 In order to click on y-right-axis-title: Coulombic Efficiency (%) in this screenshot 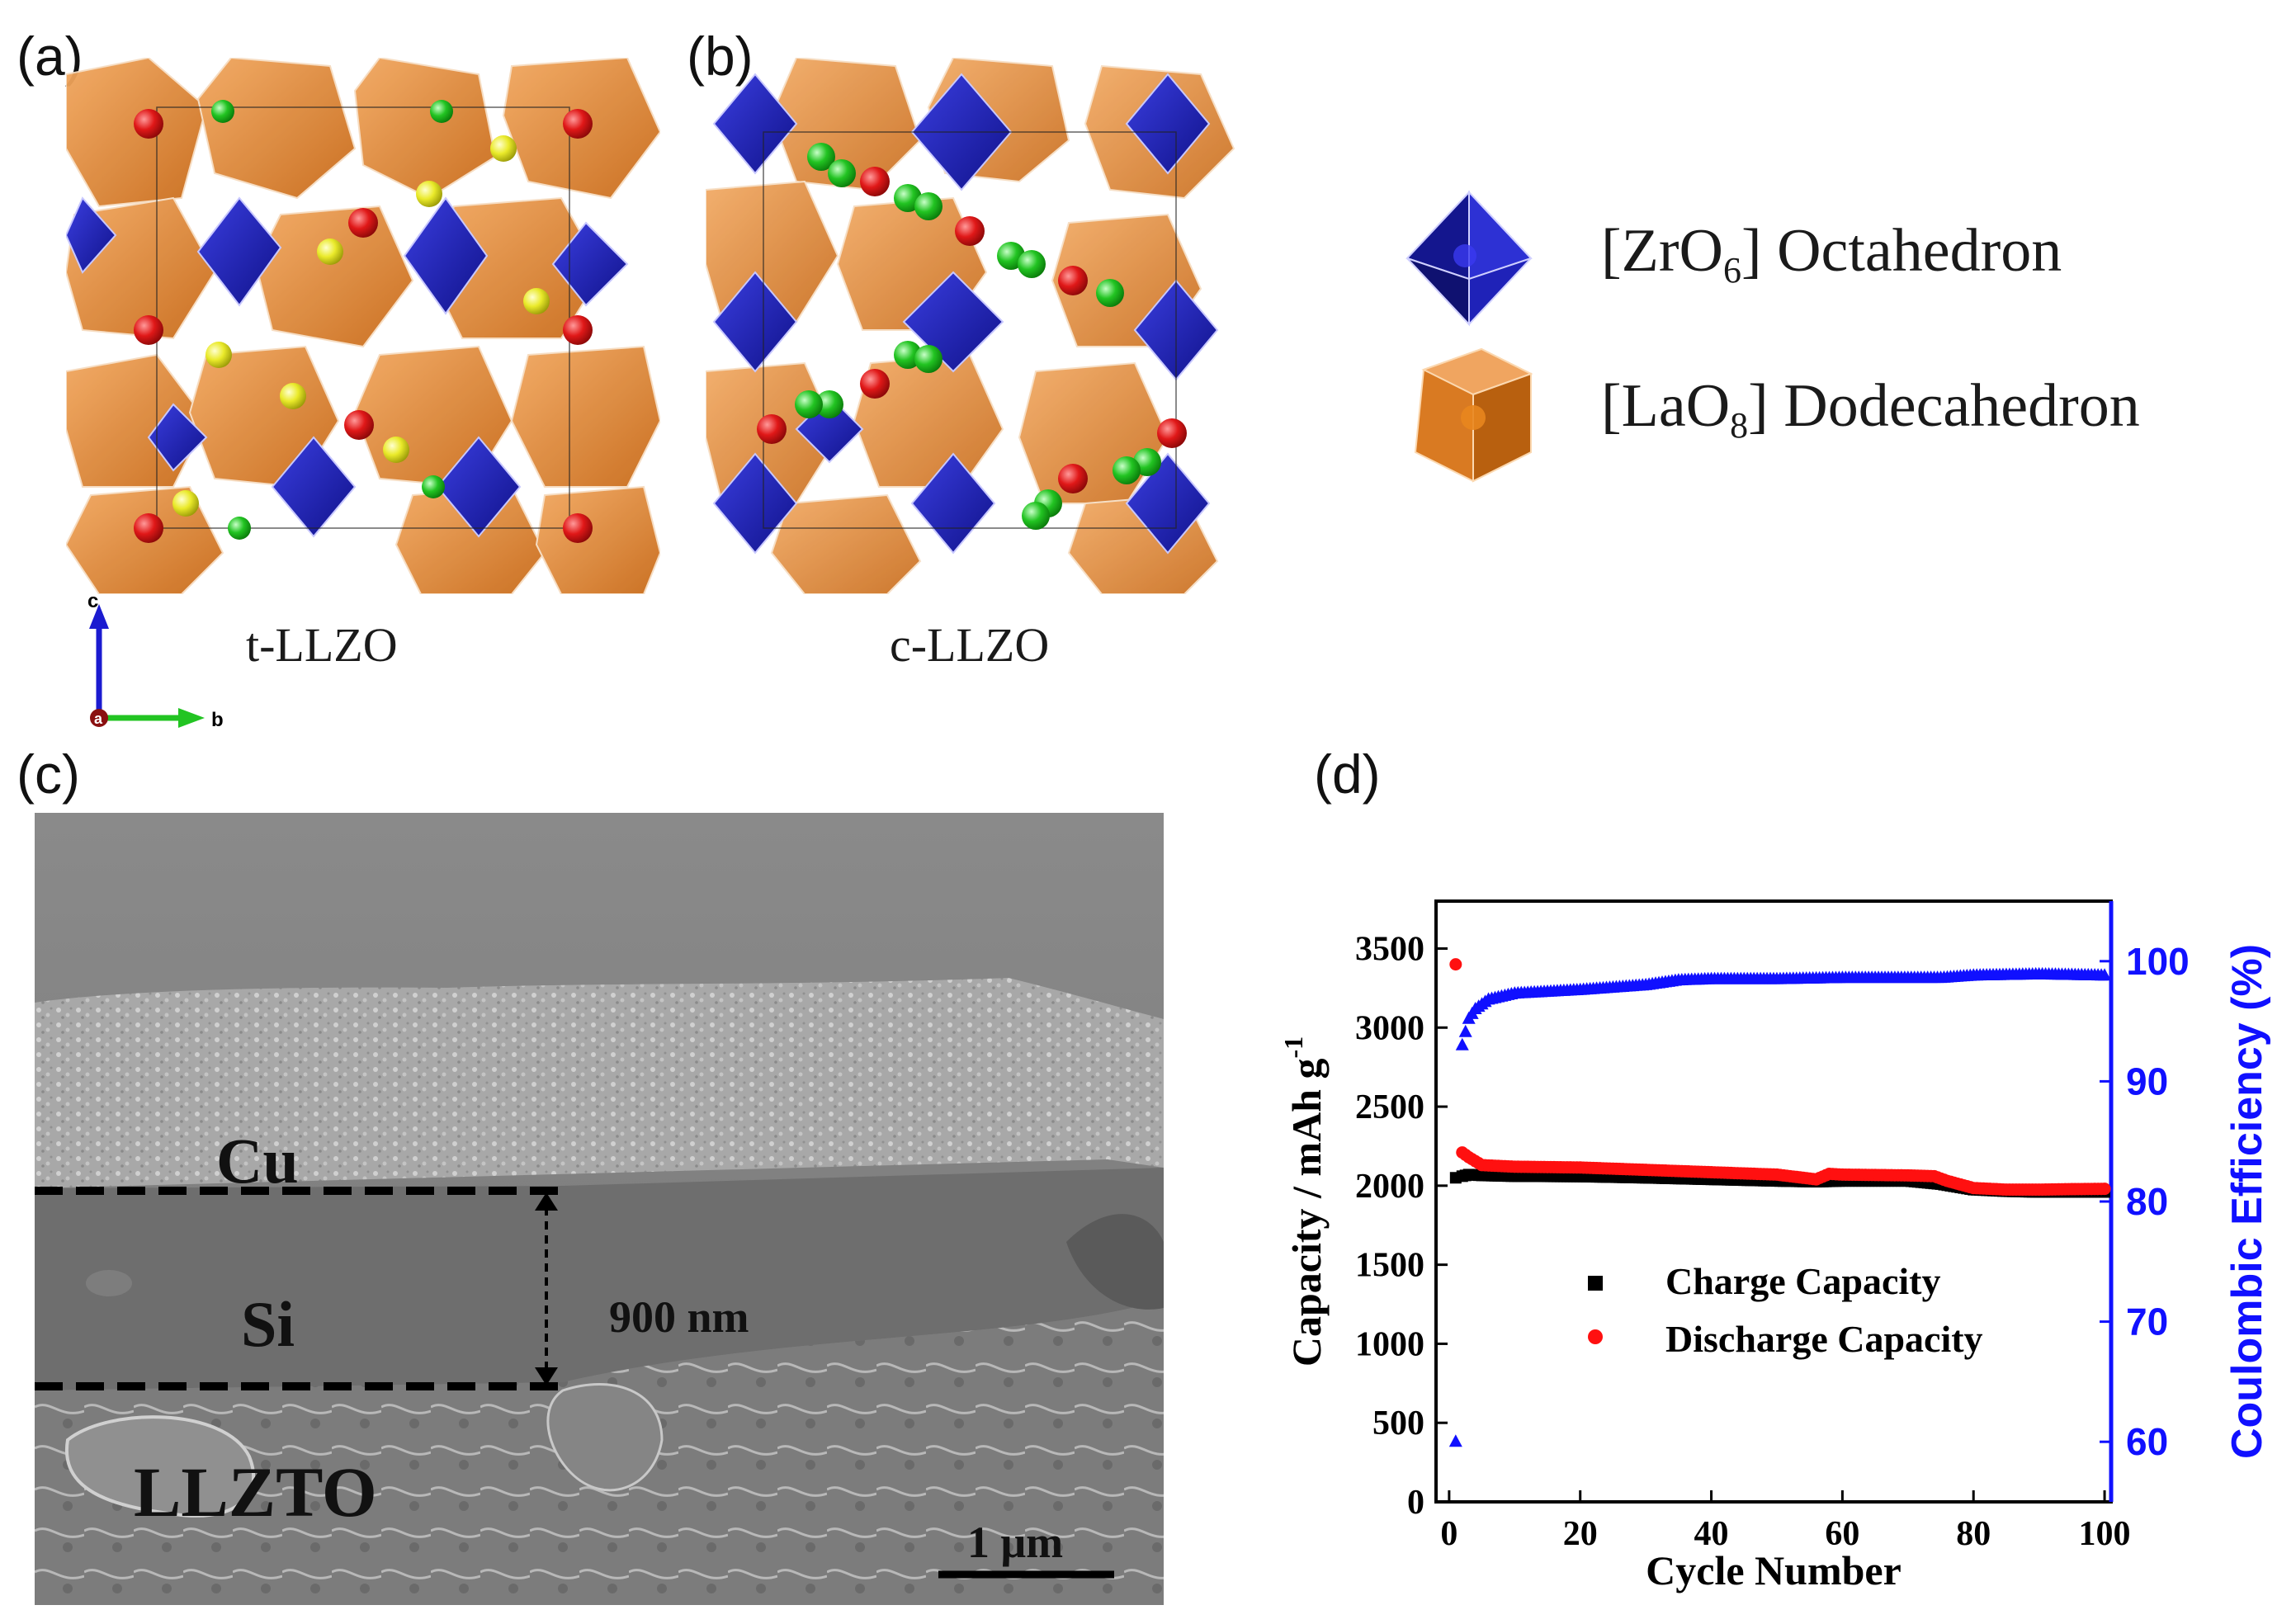, I will do `click(2247, 1202)`.